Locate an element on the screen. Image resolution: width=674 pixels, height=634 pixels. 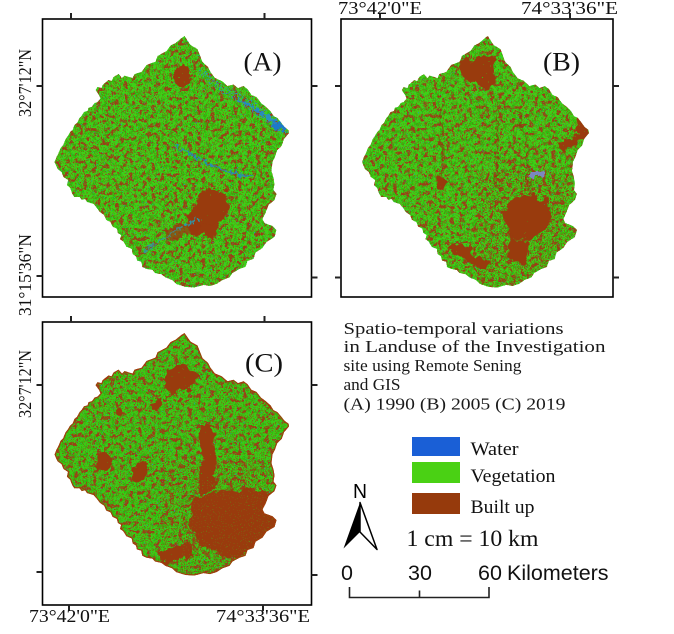
svg-text: 30 is located at coordinates (420, 573).